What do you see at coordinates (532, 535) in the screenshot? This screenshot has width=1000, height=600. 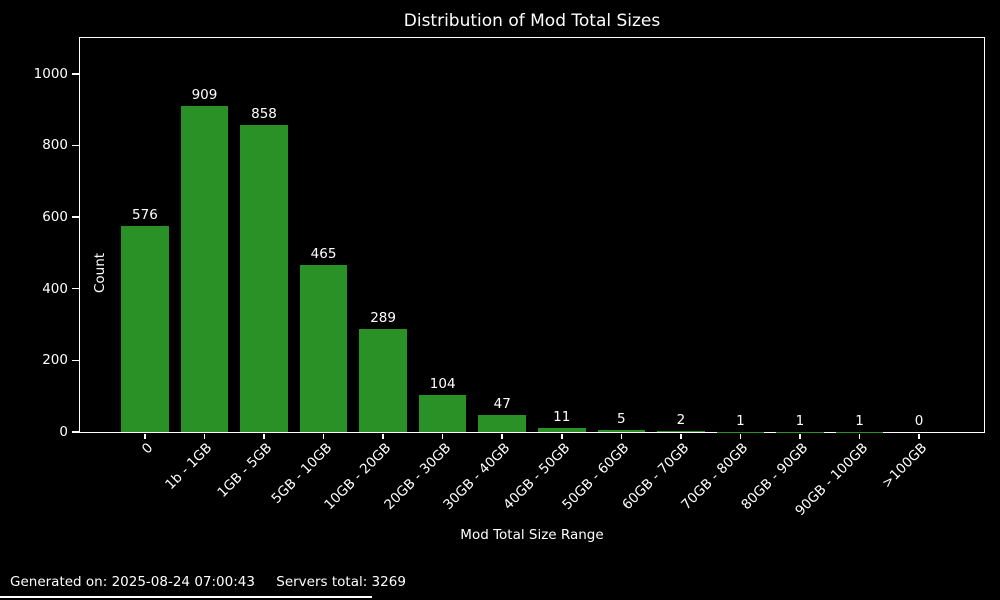 I see `x-axis-label: Mod Total Size Range` at bounding box center [532, 535].